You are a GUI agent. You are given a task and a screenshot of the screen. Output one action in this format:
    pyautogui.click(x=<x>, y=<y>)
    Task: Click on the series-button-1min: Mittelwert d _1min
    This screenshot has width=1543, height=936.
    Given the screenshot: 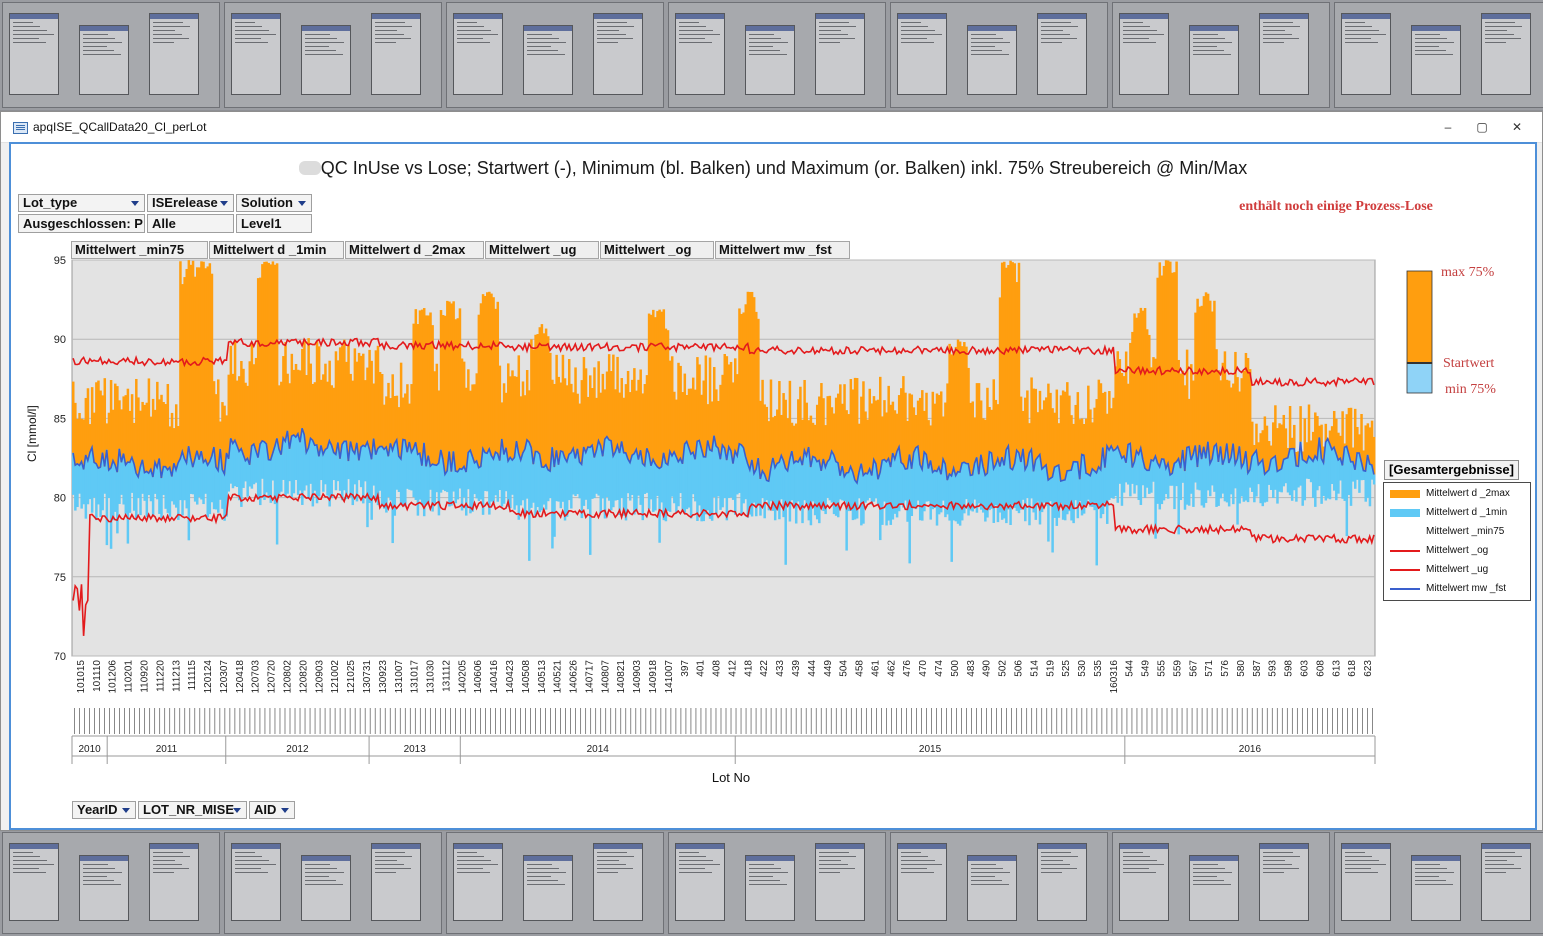 What is the action you would take?
    pyautogui.click(x=276, y=250)
    